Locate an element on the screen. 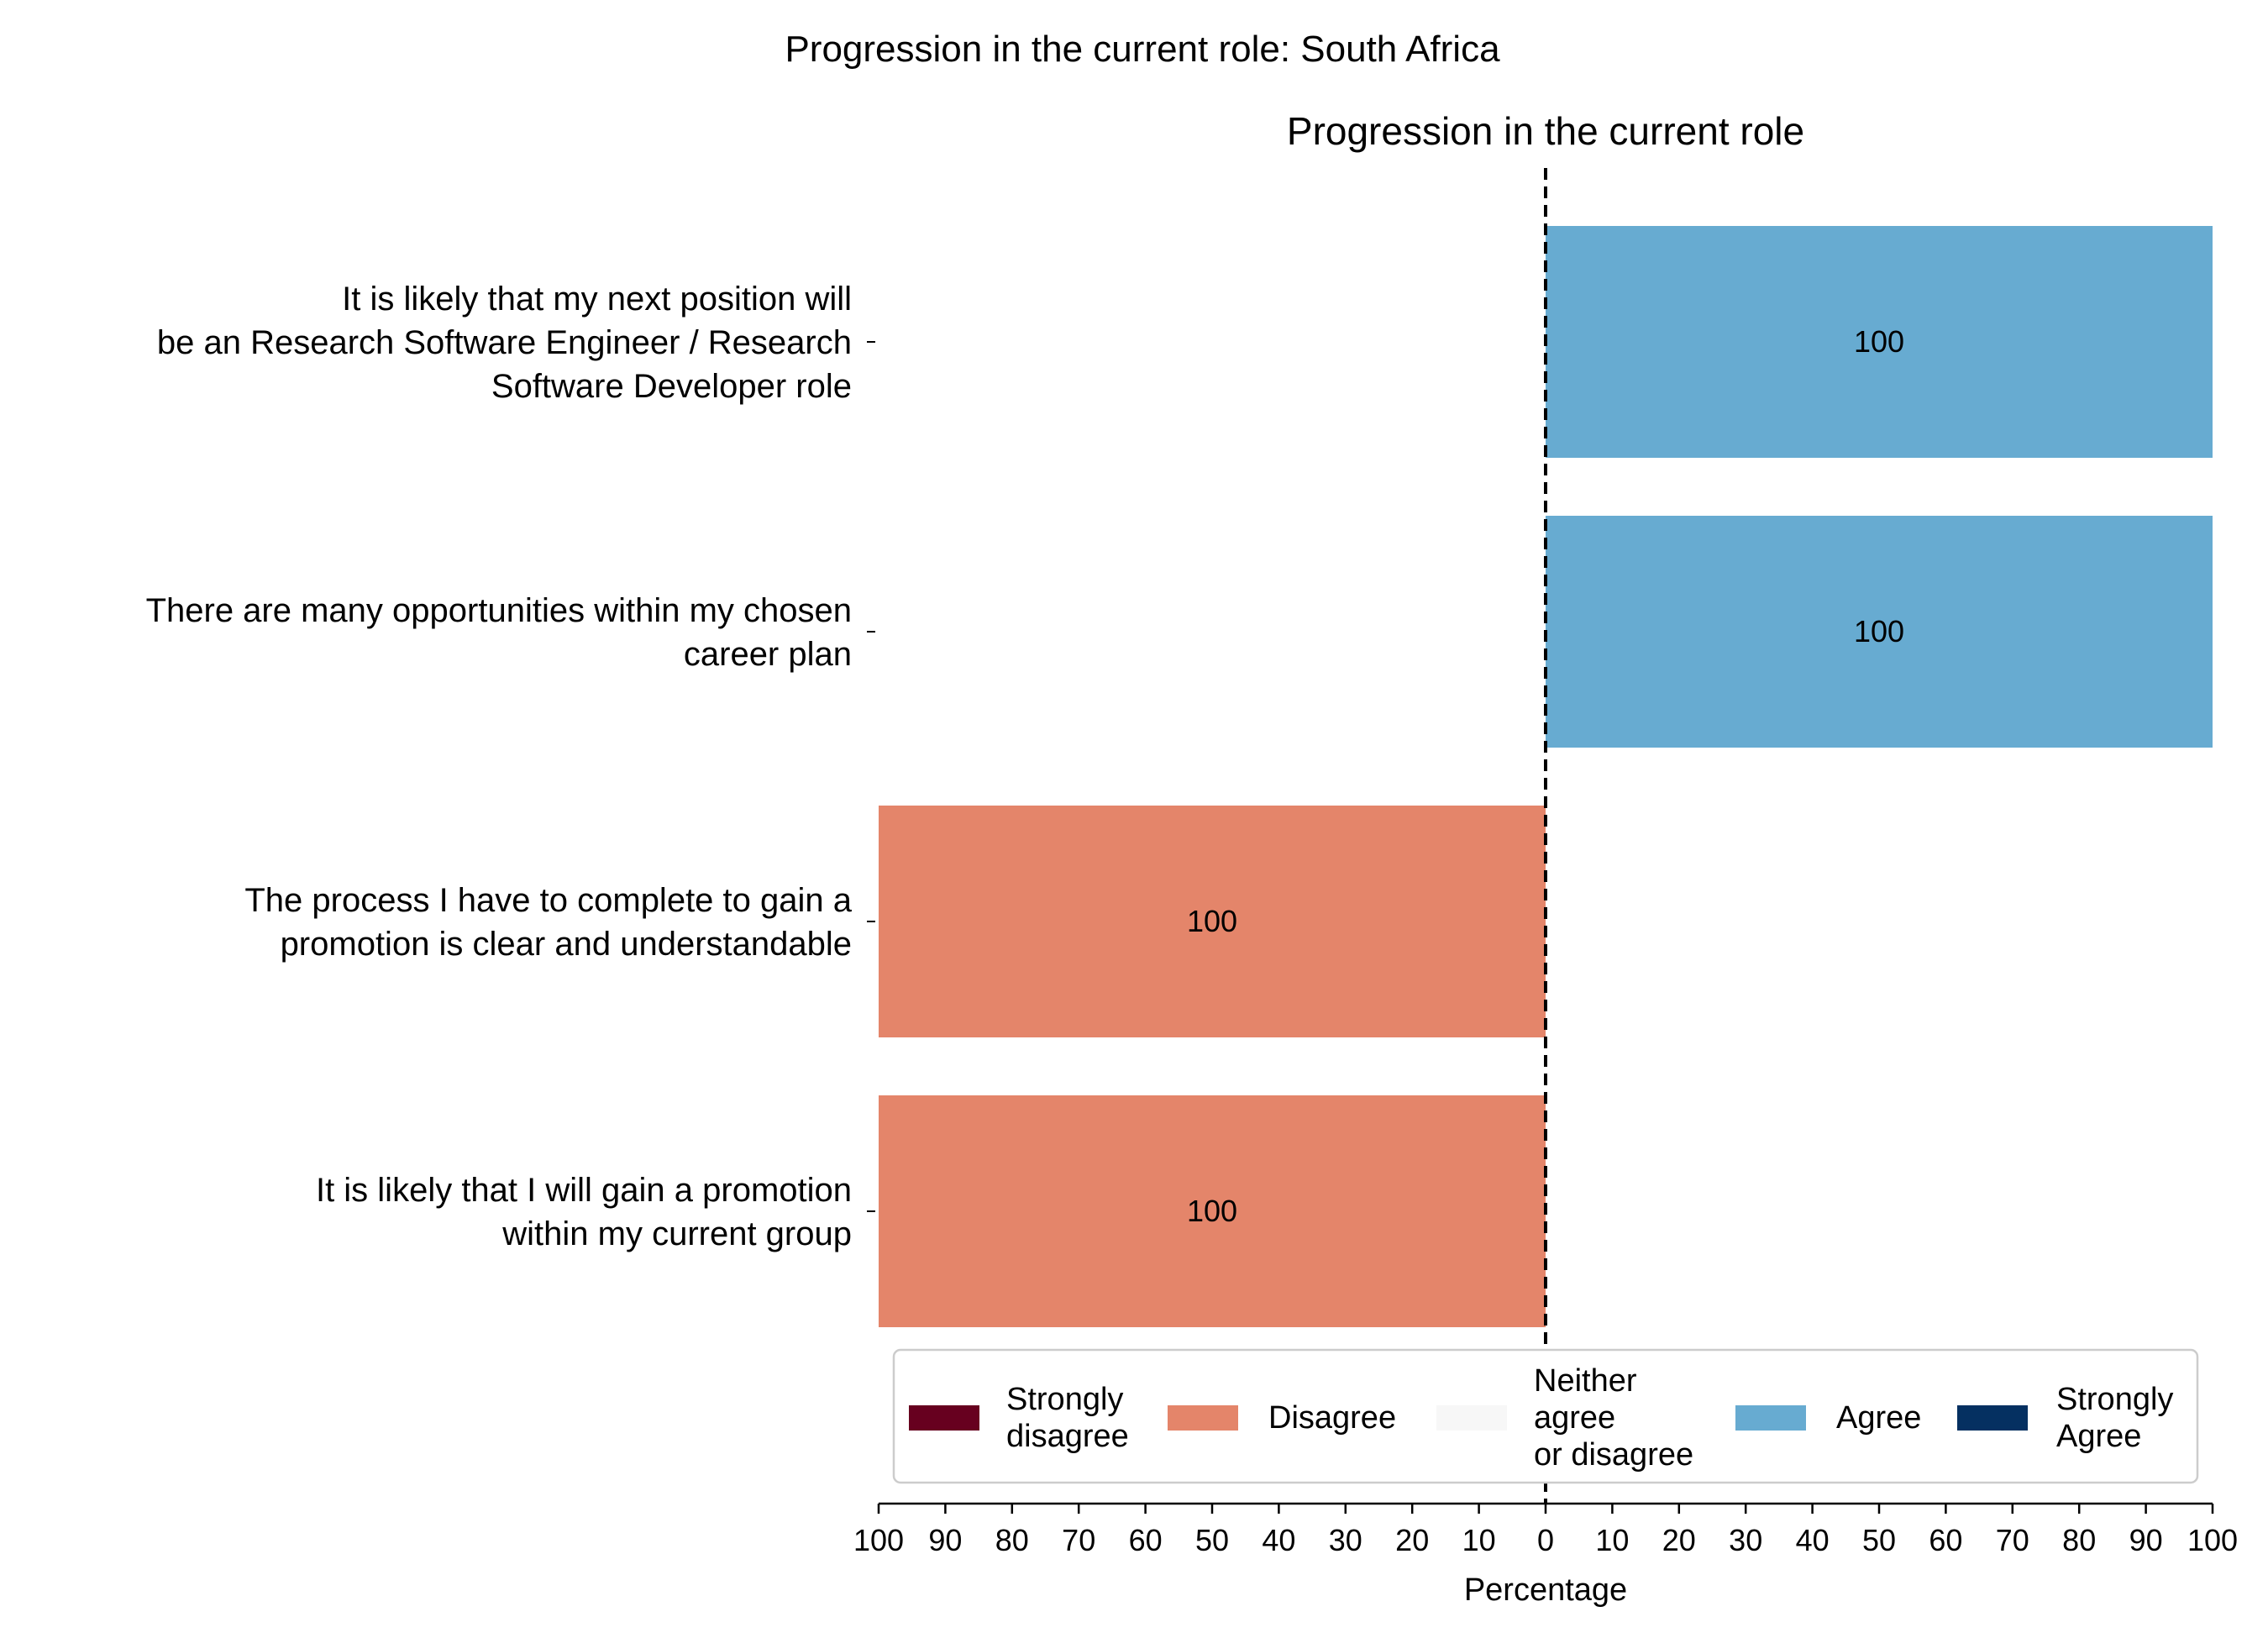  legend-swatch-disagree is located at coordinates (1203, 1418).